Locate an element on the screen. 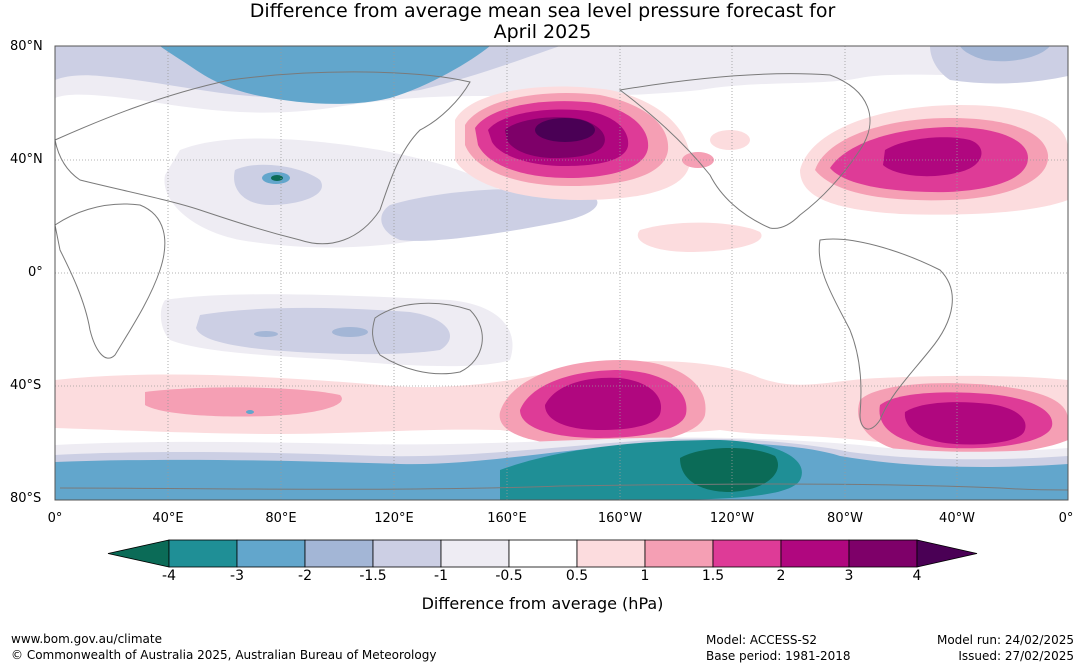 This screenshot has height=667, width=1085. indian-ocean-low is located at coordinates (323, 331).